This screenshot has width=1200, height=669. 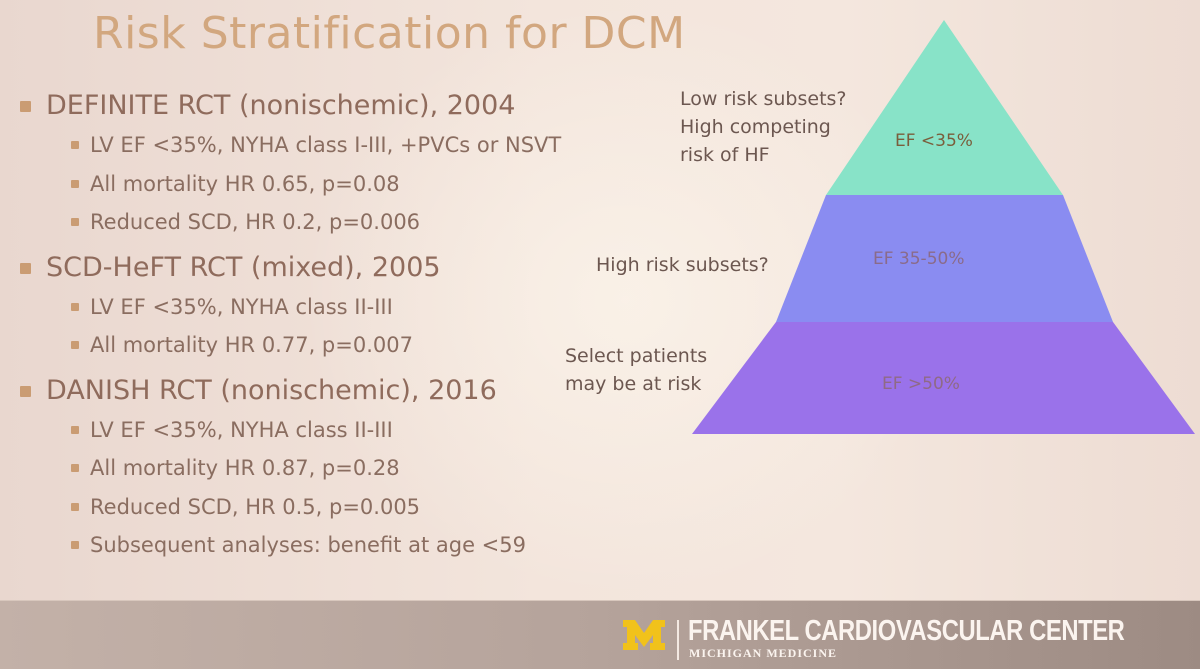 What do you see at coordinates (281, 105) in the screenshot?
I see `bullet-heading: DEFINITE RCT (nonischemic), 2004` at bounding box center [281, 105].